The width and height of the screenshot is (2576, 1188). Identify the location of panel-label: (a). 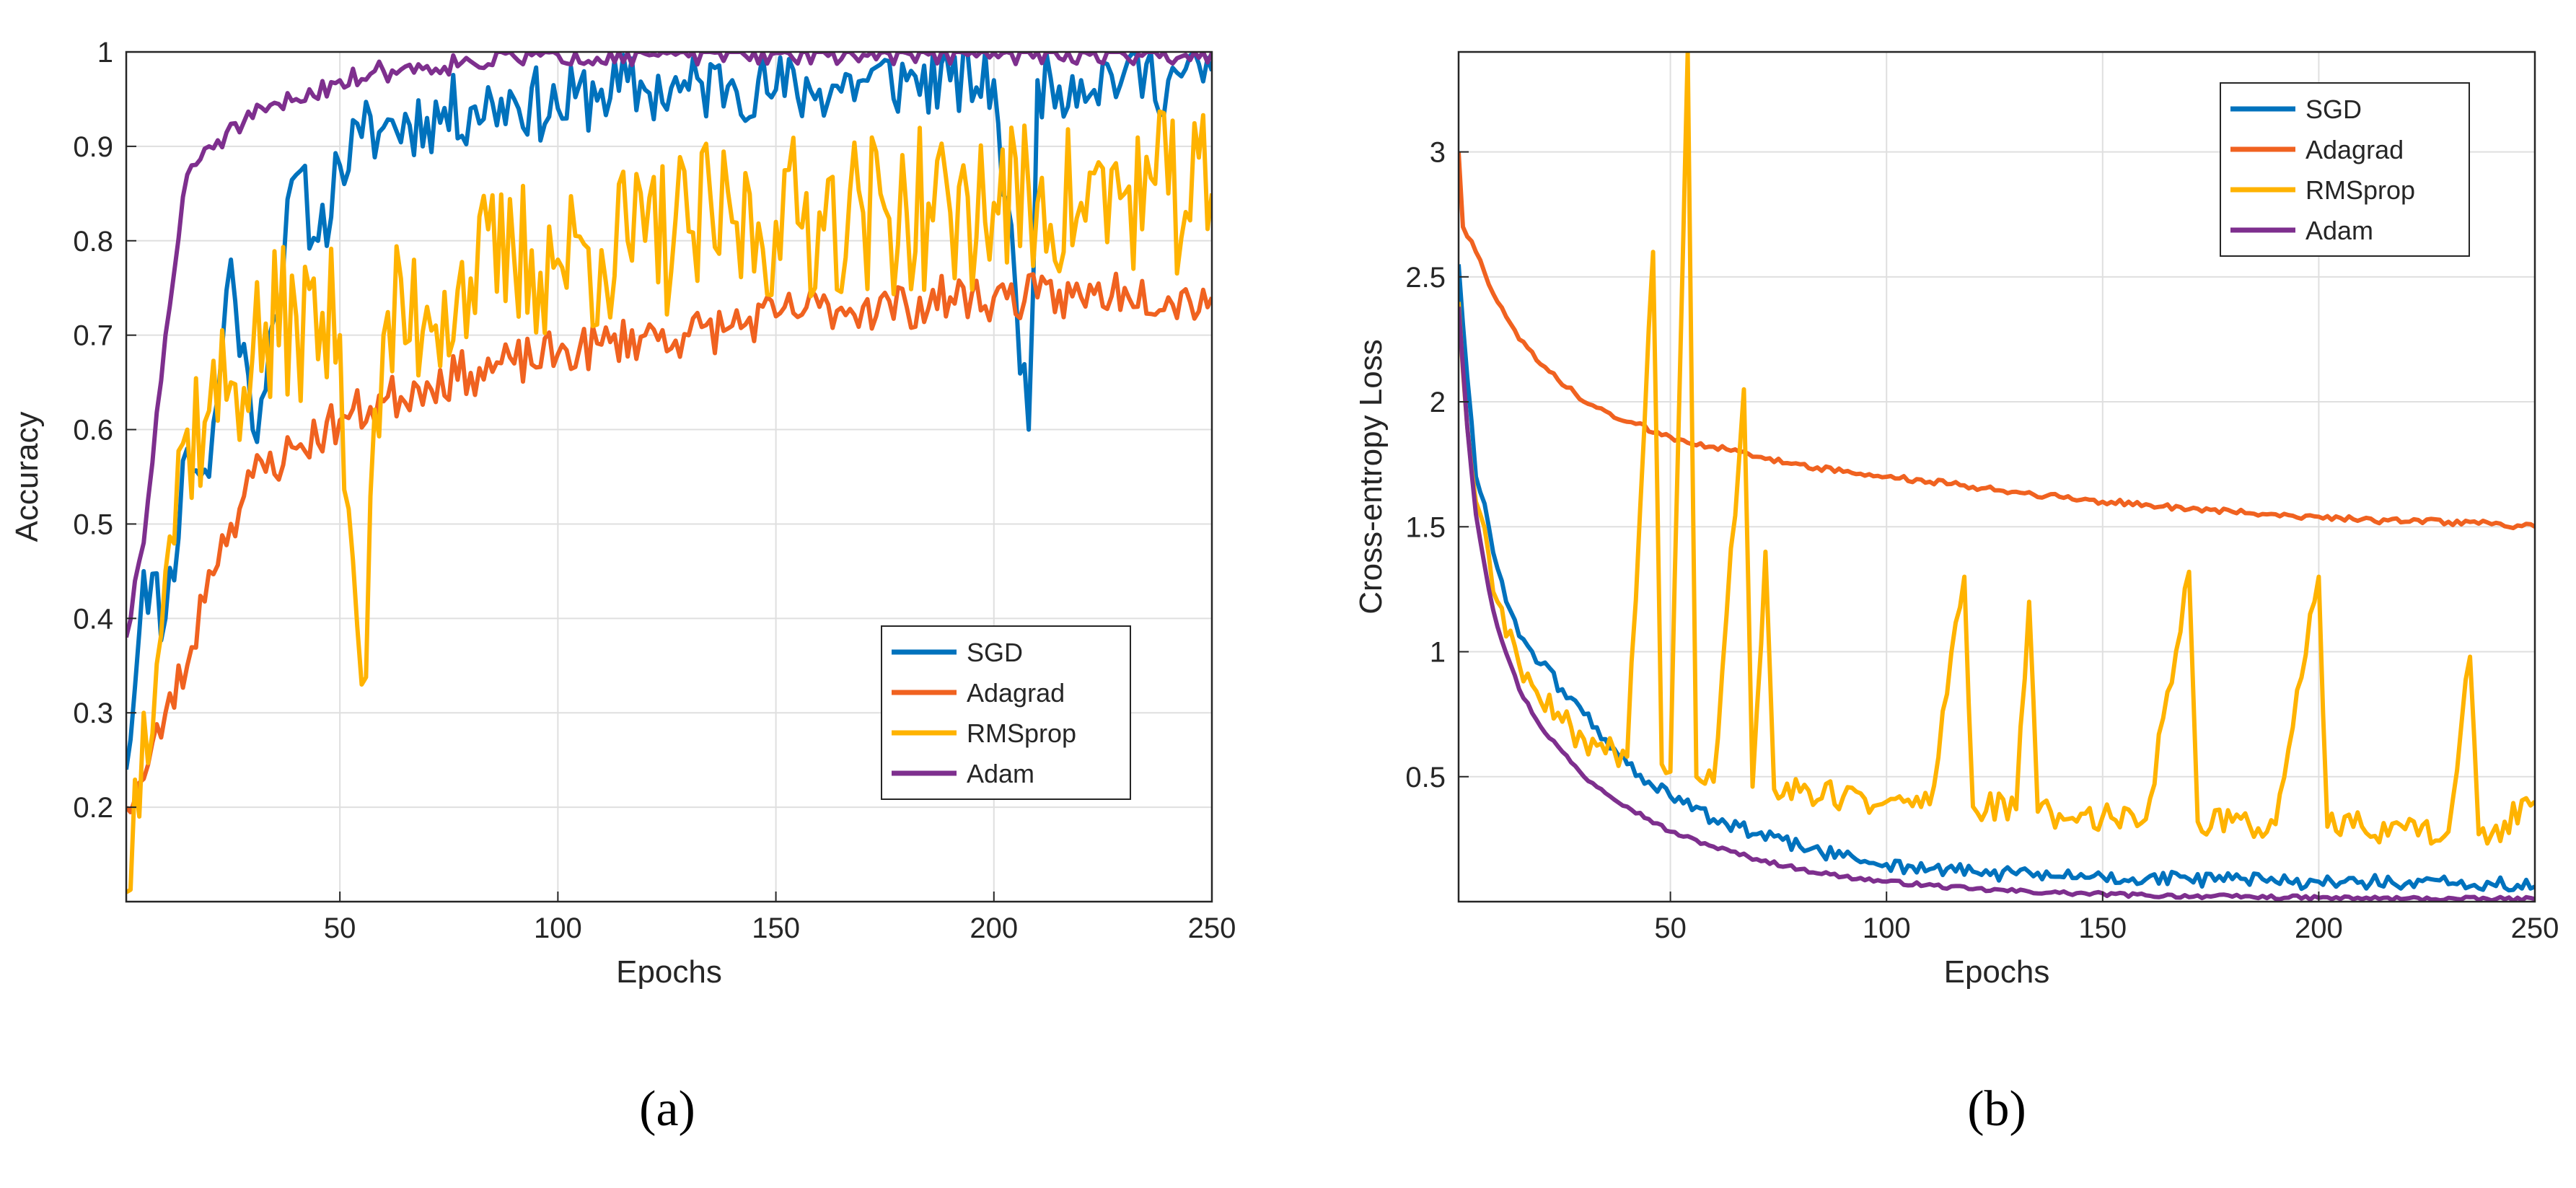
(667, 1109).